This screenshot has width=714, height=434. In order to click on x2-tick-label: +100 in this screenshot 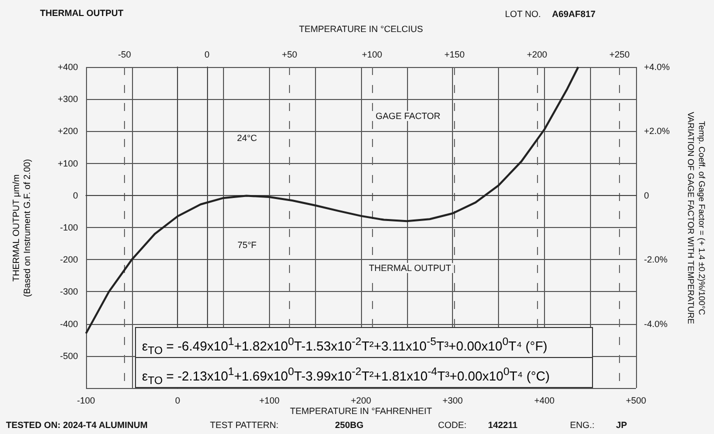, I will do `click(372, 55)`.